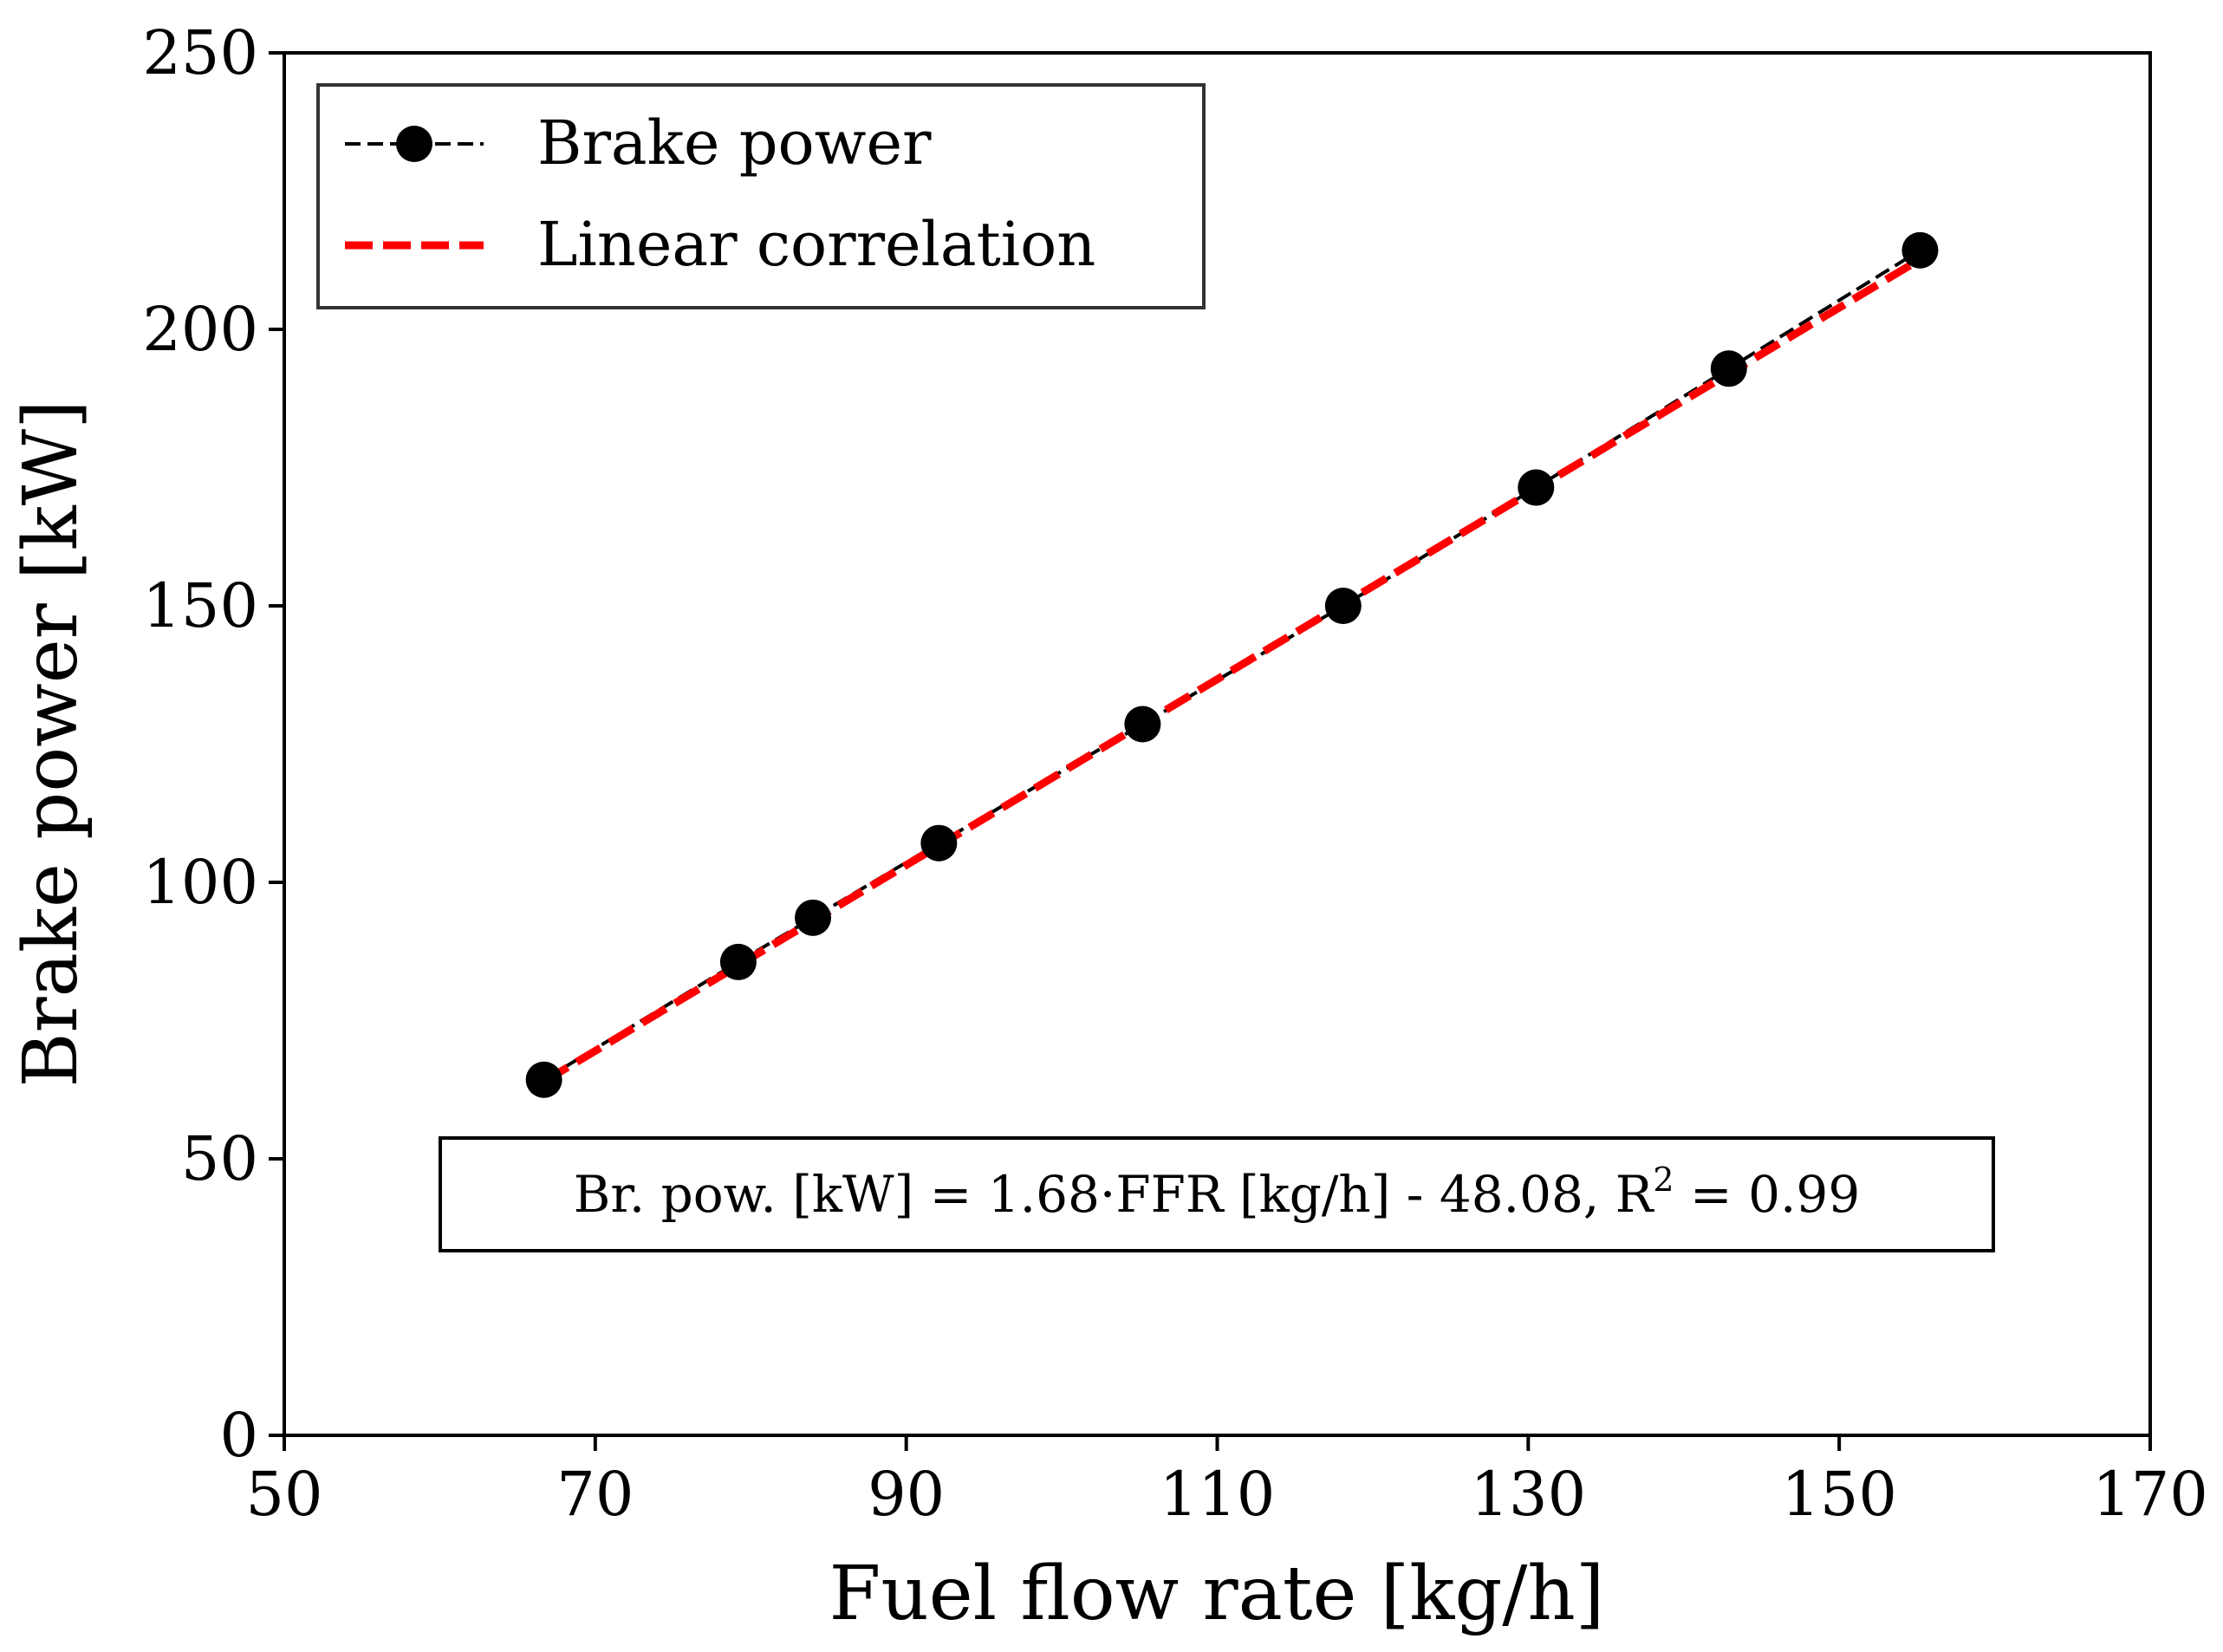 This screenshot has width=2223, height=1652. I want to click on x-axis-label: Fuel flow rate [kg/h], so click(1217, 1594).